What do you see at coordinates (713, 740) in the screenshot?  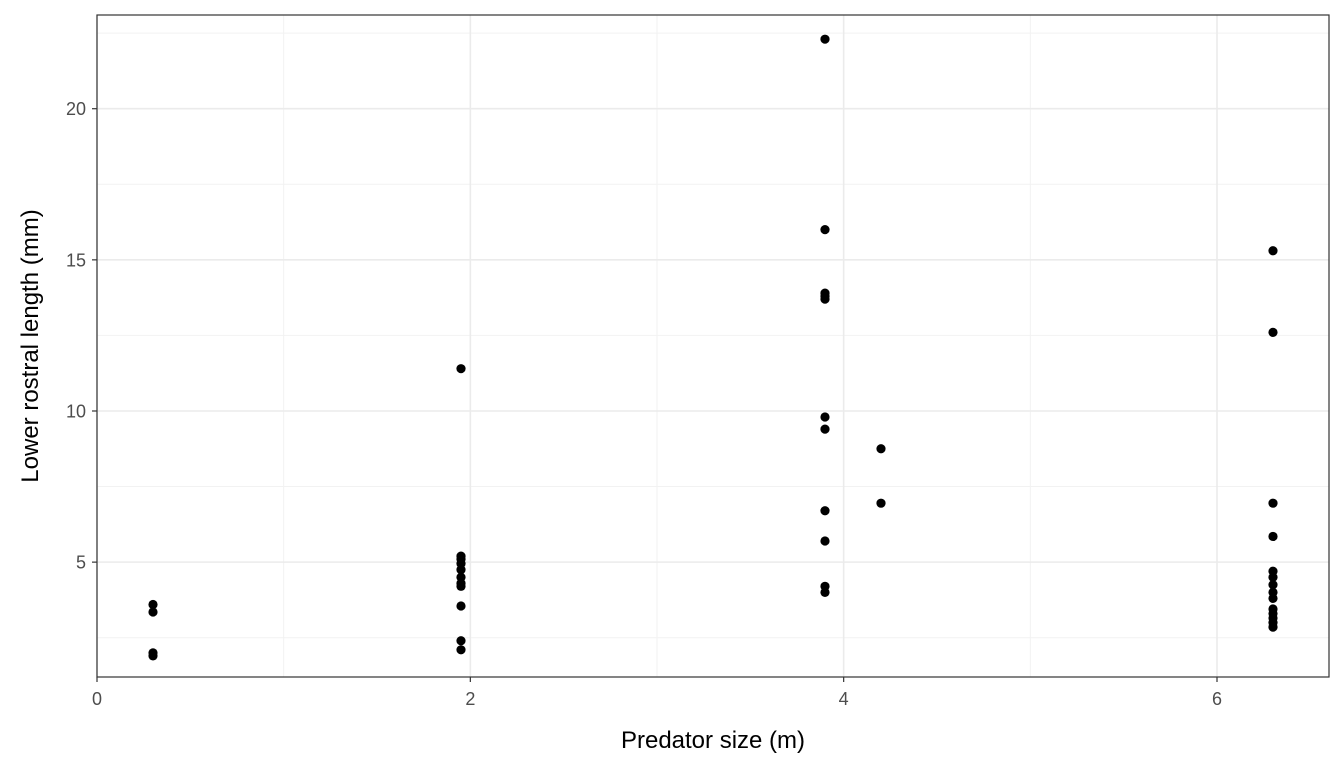 I see `x-axis-title: Predator size (m)` at bounding box center [713, 740].